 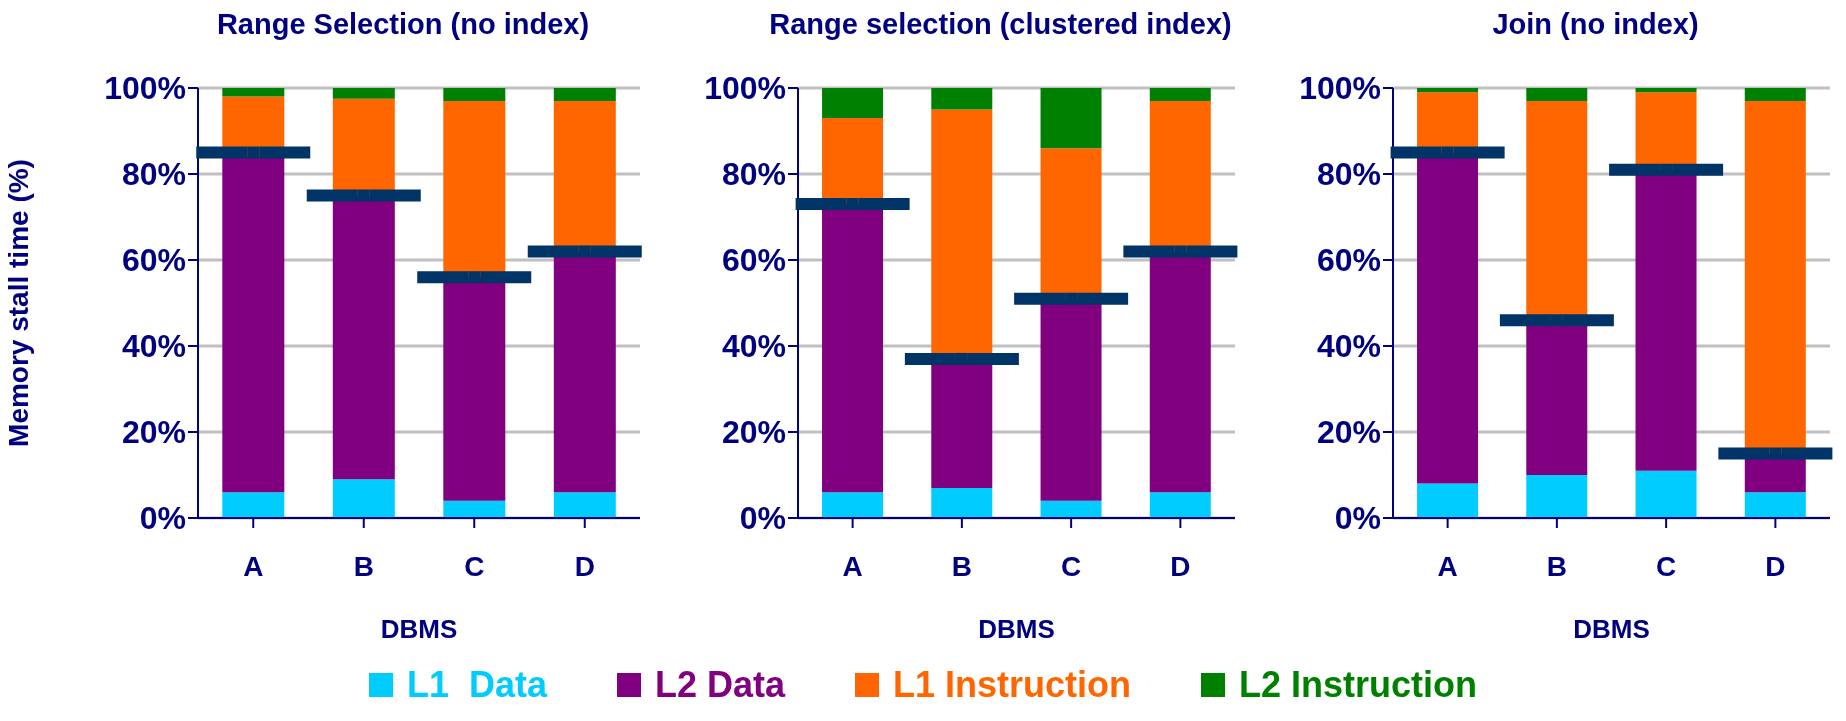 I want to click on legend-label: L2 Data, so click(x=720, y=685).